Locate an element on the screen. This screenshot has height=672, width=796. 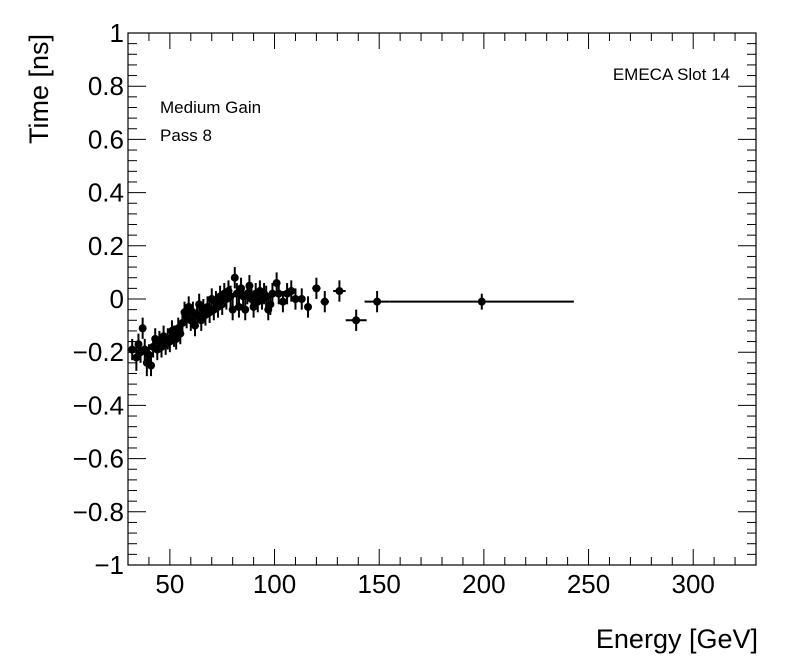
y-tick-label: −0.2 is located at coordinates (98, 352).